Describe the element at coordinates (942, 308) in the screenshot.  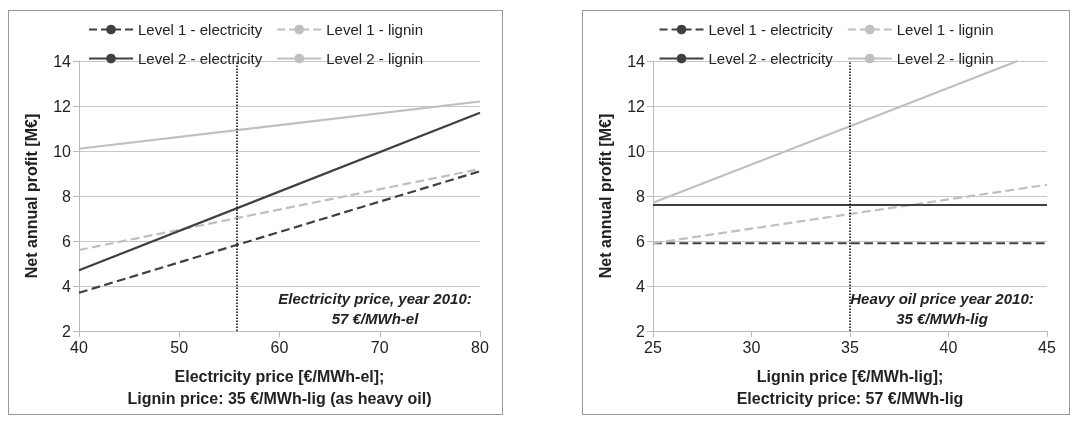
I see `annotation: Heavy oil price year 2010: 35 €/MWh-lig` at that location.